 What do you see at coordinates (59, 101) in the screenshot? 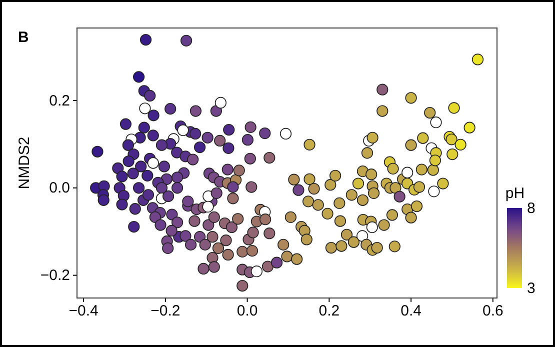
I see `y-tick-label: 0.2` at bounding box center [59, 101].